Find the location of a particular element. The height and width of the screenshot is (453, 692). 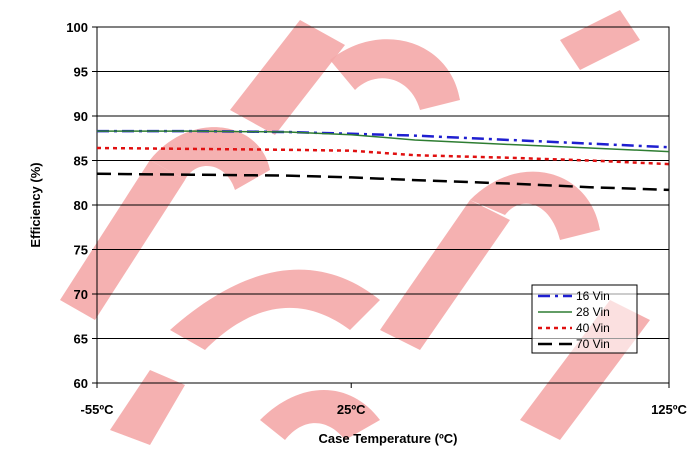

x-axis-title: Case Temperature (ºC) is located at coordinates (388, 438).